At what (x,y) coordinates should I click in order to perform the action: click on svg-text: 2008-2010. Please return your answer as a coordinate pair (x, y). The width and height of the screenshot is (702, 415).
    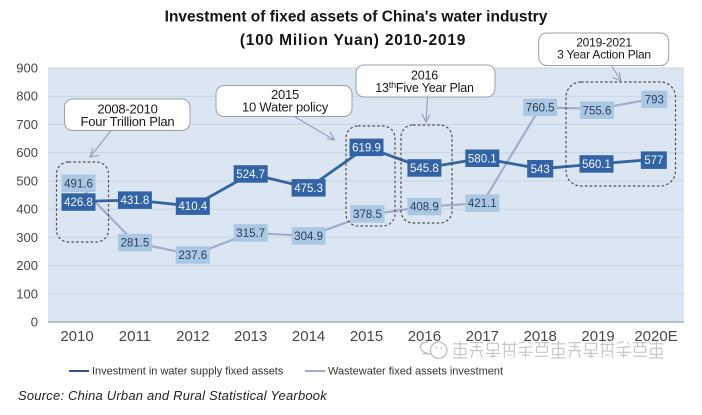
    Looking at the image, I should click on (127, 109).